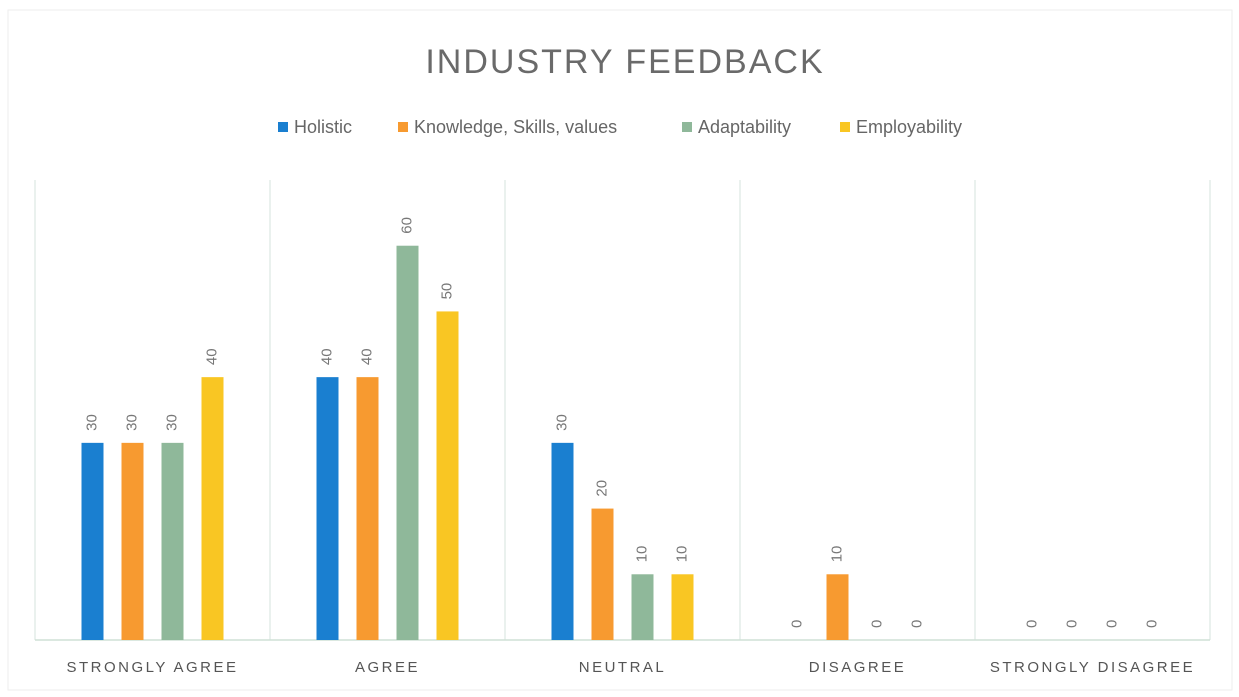 The height and width of the screenshot is (697, 1239). Describe the element at coordinates (624, 62) in the screenshot. I see `chart-title: INDUSTRY FEEDBACK` at that location.